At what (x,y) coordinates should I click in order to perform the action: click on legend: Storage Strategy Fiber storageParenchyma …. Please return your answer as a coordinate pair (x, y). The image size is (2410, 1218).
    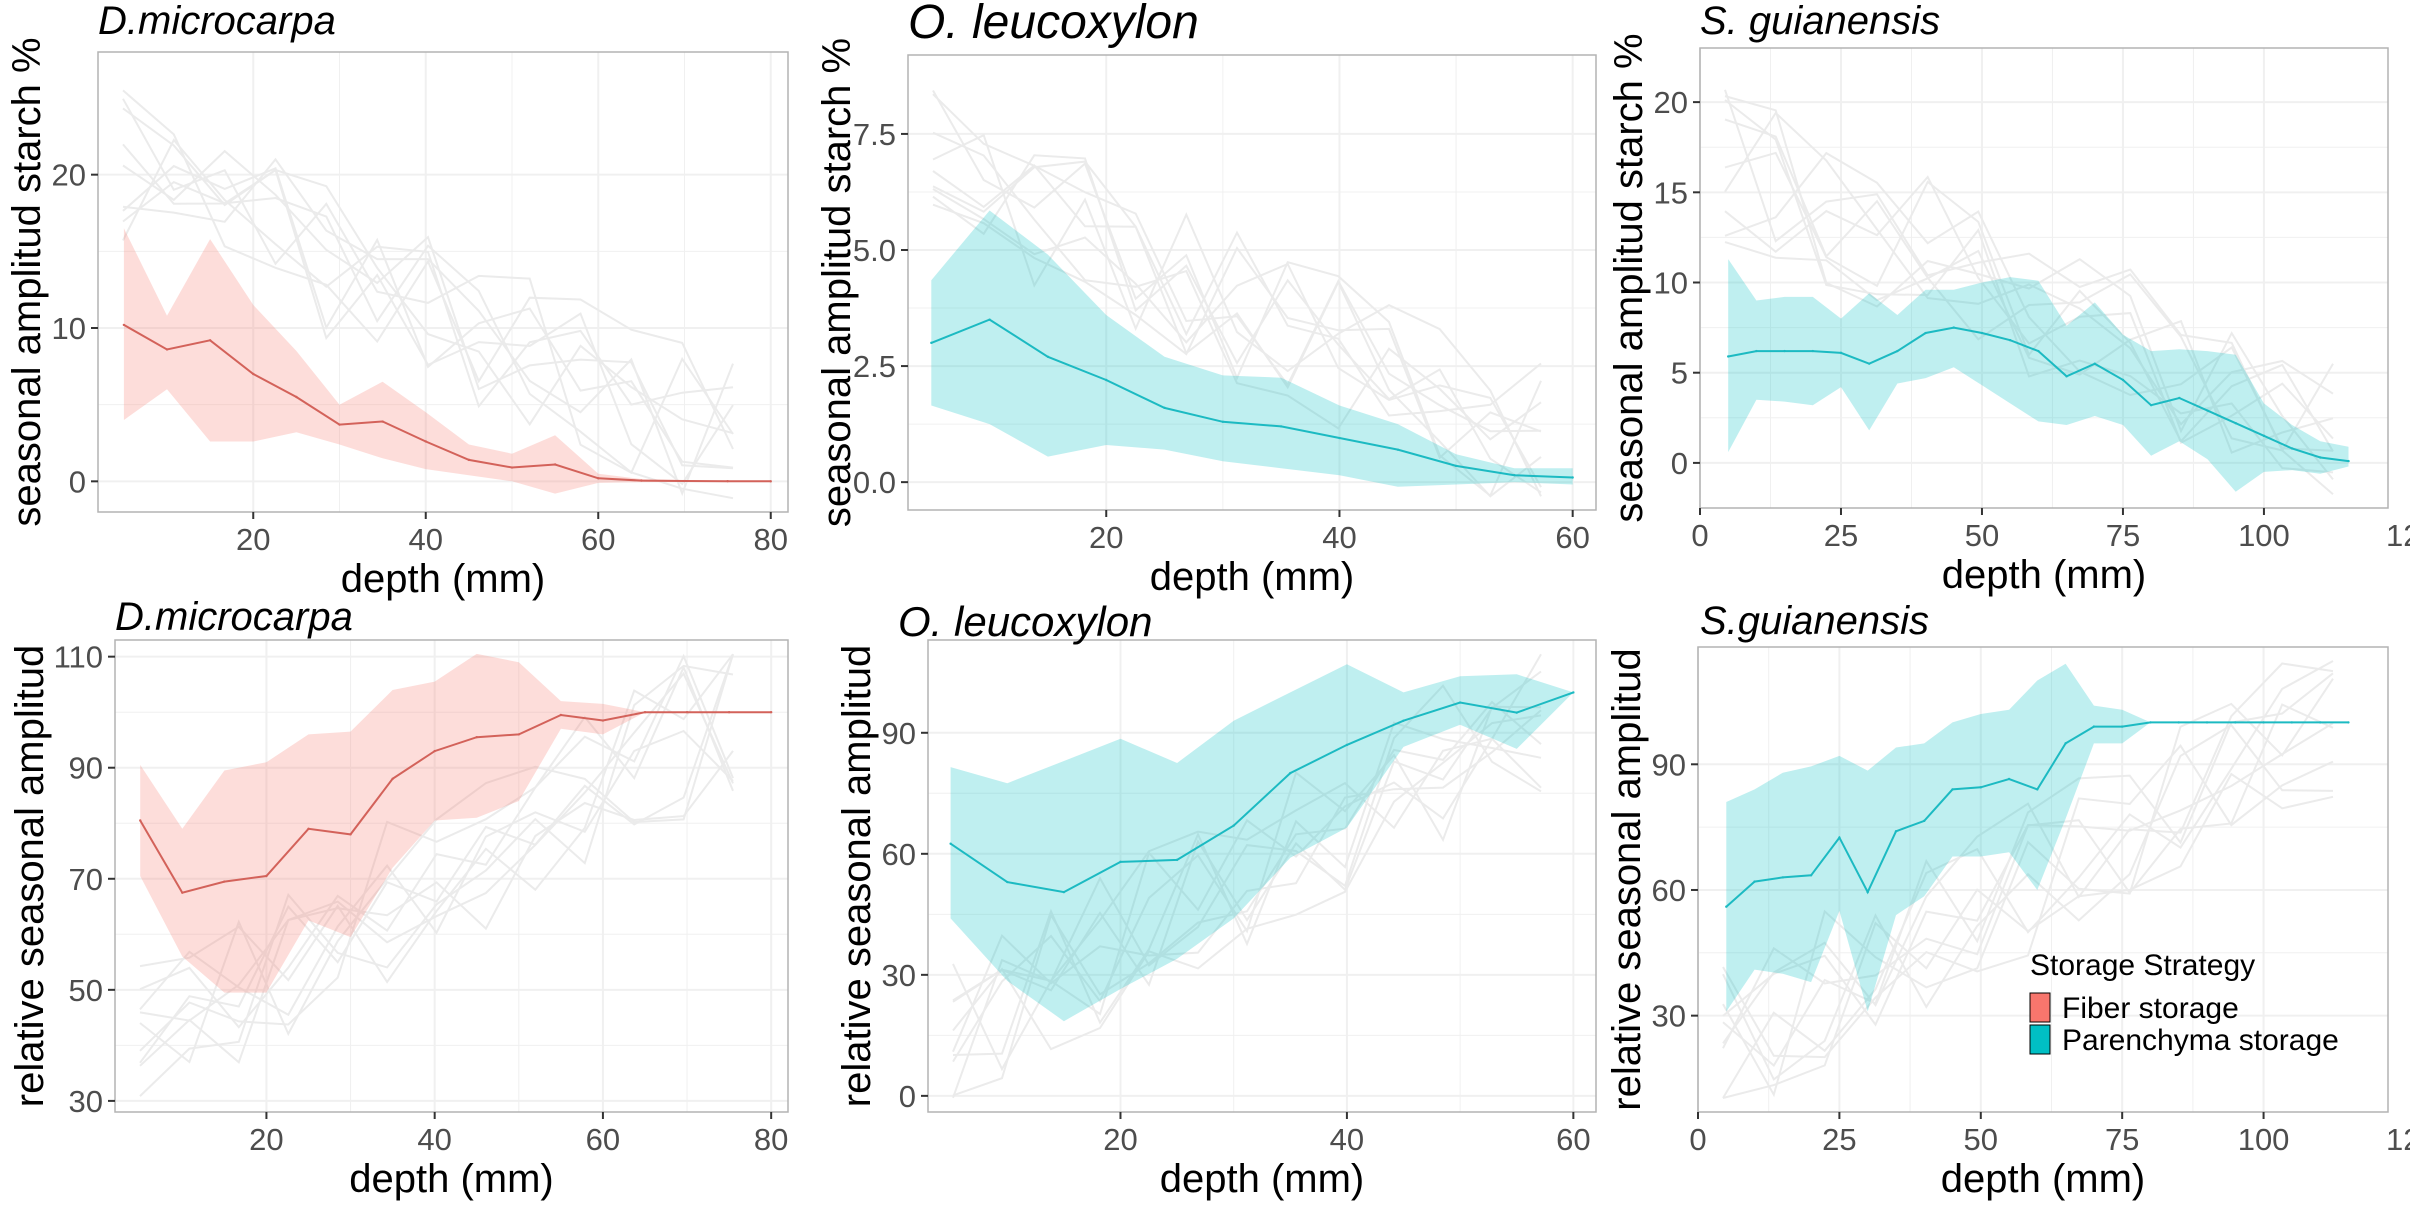
    Looking at the image, I should click on (2184, 1003).